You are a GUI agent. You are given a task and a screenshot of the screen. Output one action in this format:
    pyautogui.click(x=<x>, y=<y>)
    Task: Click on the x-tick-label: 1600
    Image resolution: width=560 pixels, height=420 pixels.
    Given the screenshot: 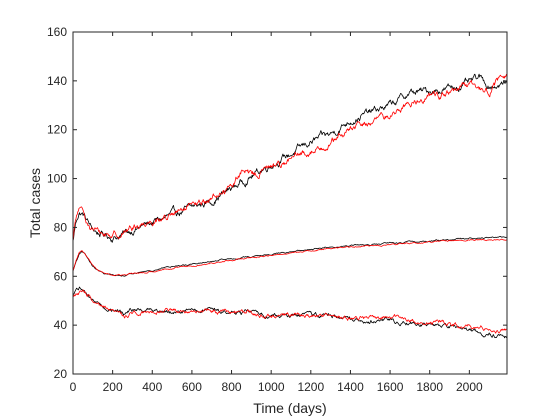 What is the action you would take?
    pyautogui.click(x=390, y=387)
    